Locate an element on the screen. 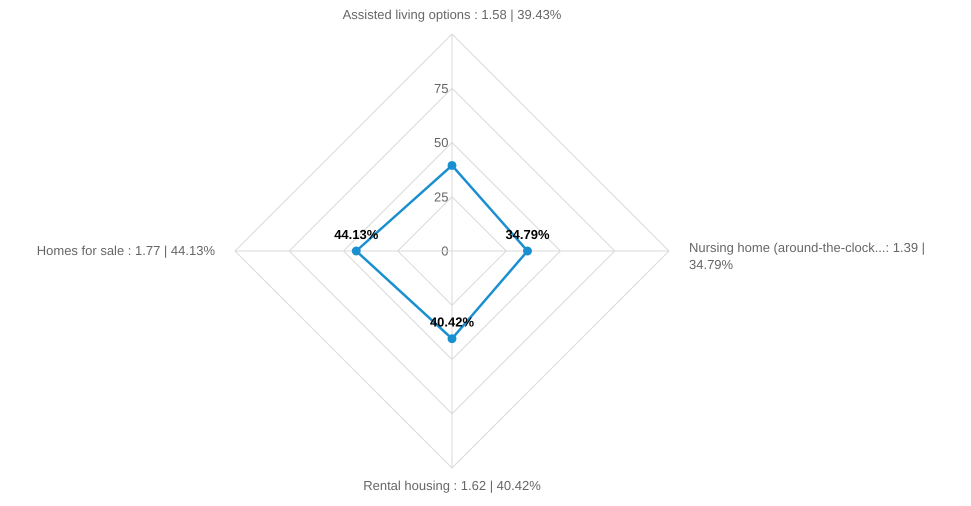  spoke-label: Assisted living options : 1.58 | 39.43% is located at coordinates (452, 14).